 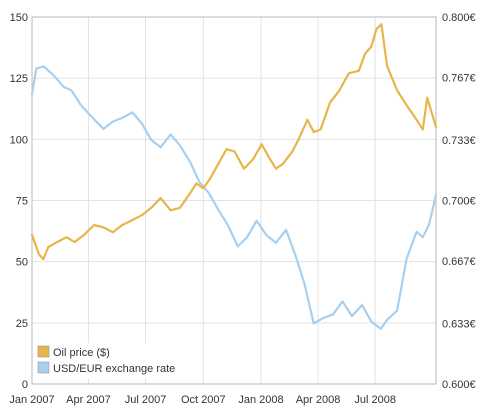 I want to click on legend-box, so click(x=108, y=361).